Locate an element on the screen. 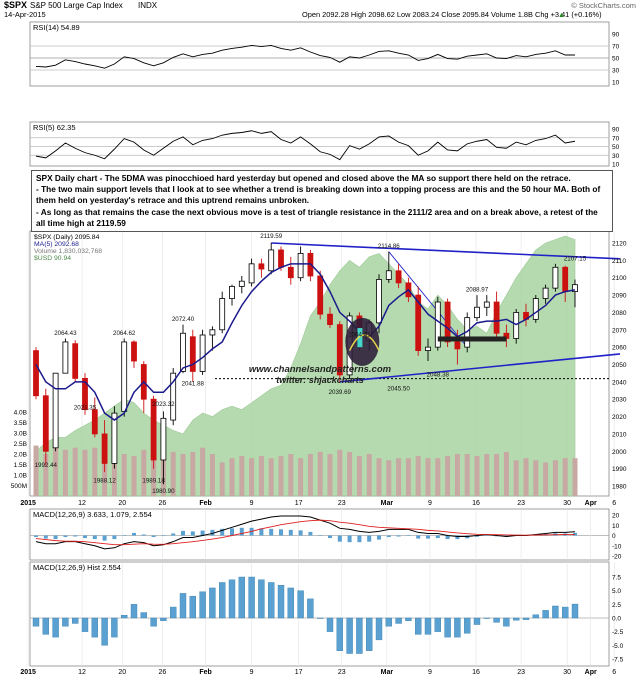  volume-tick: 4.0B is located at coordinates (20, 413).